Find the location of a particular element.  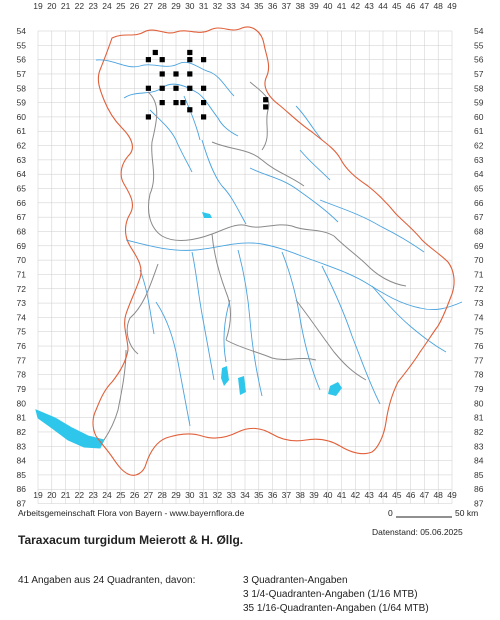

top-x-label: 22 is located at coordinates (80, 6).